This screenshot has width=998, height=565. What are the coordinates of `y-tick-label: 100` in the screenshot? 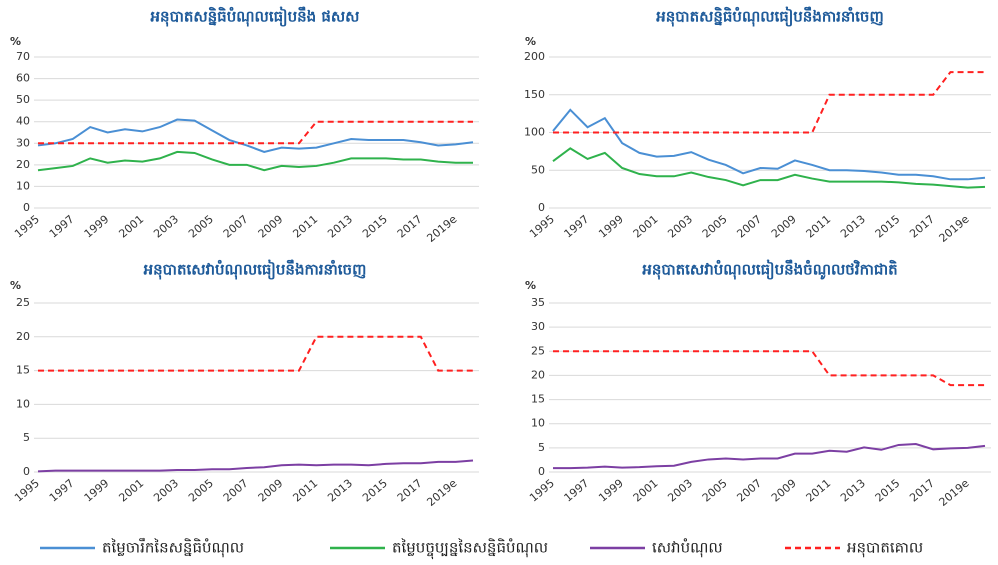 It's located at (534, 132).